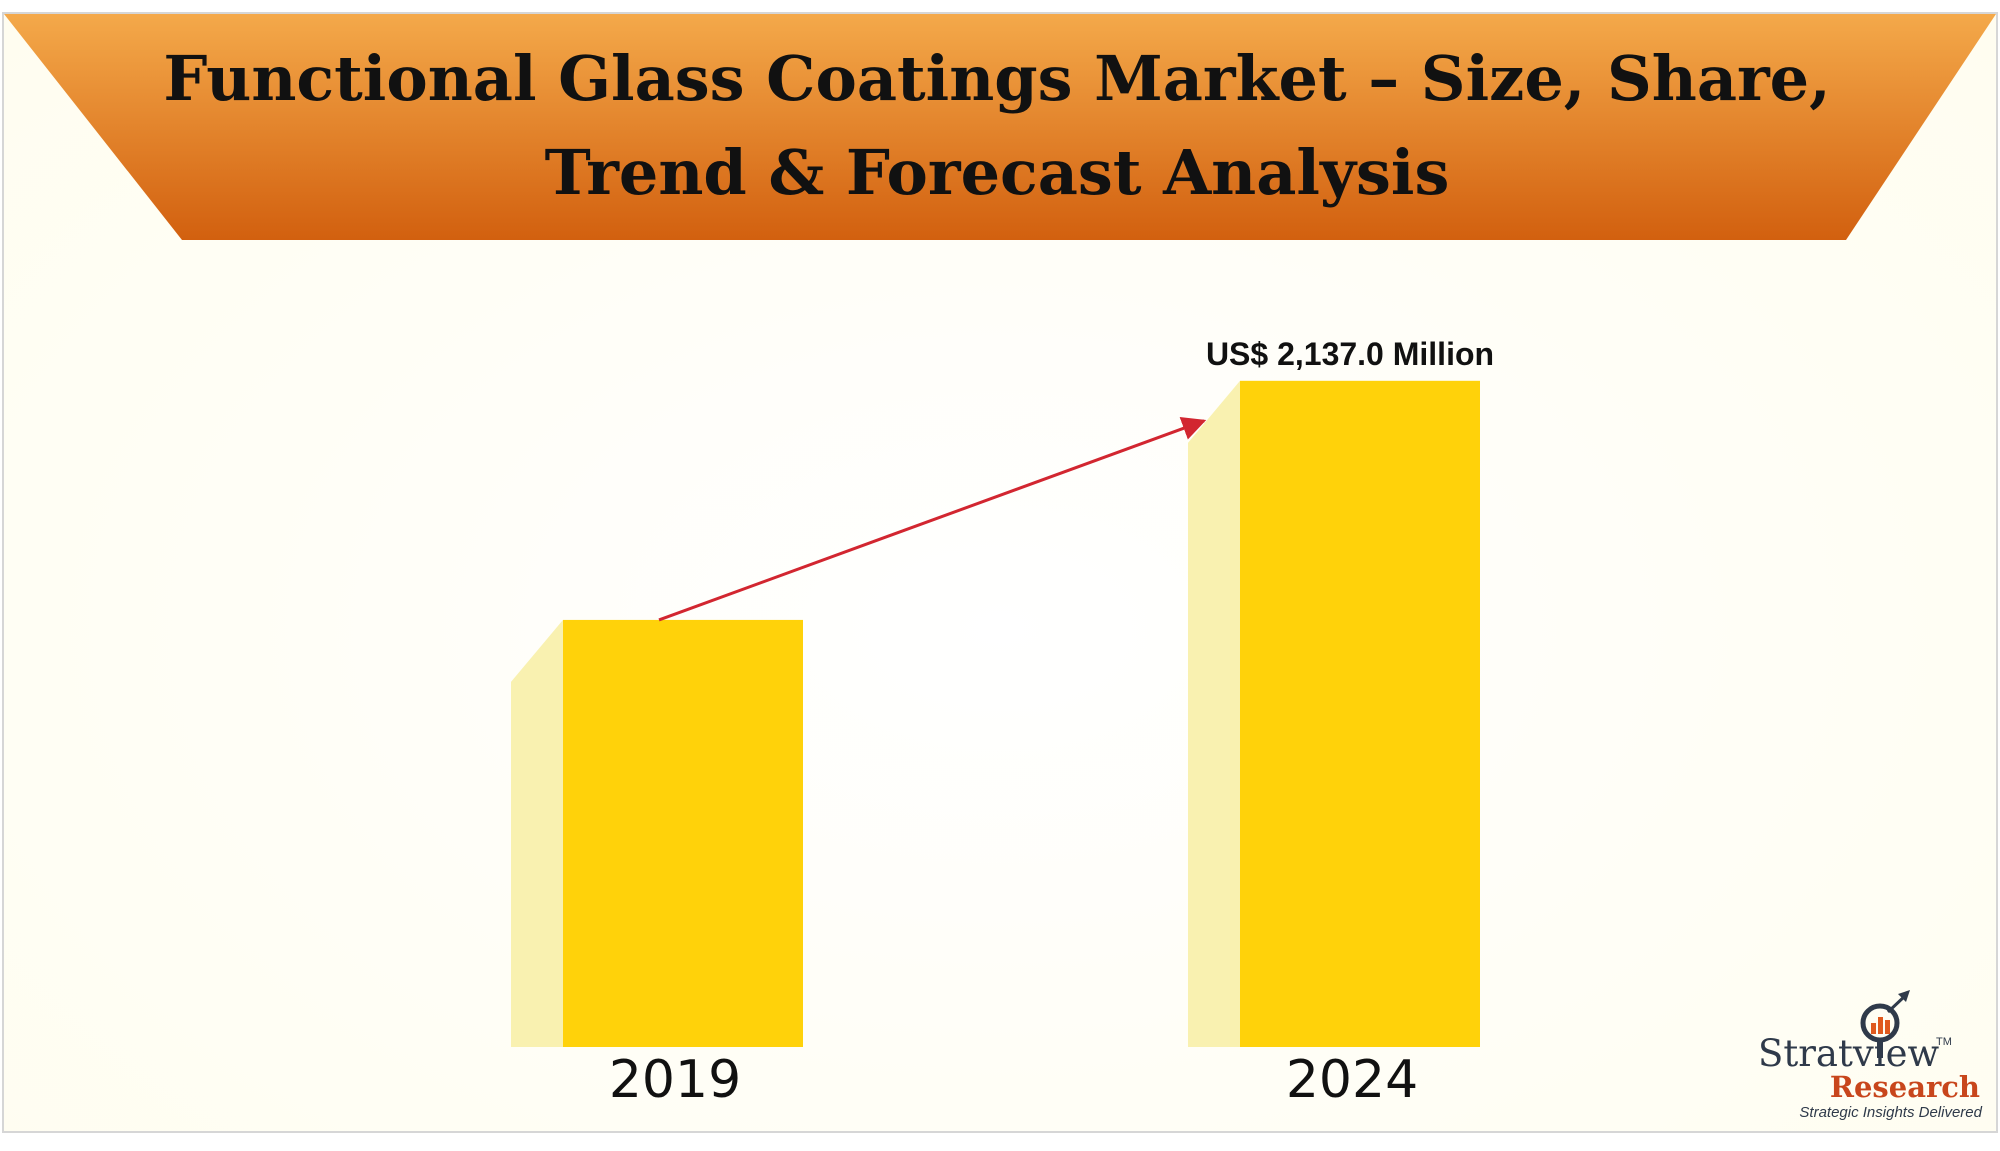 This screenshot has height=1151, width=2000. Describe the element at coordinates (932, 519) in the screenshot. I see `growth-arrow` at that location.